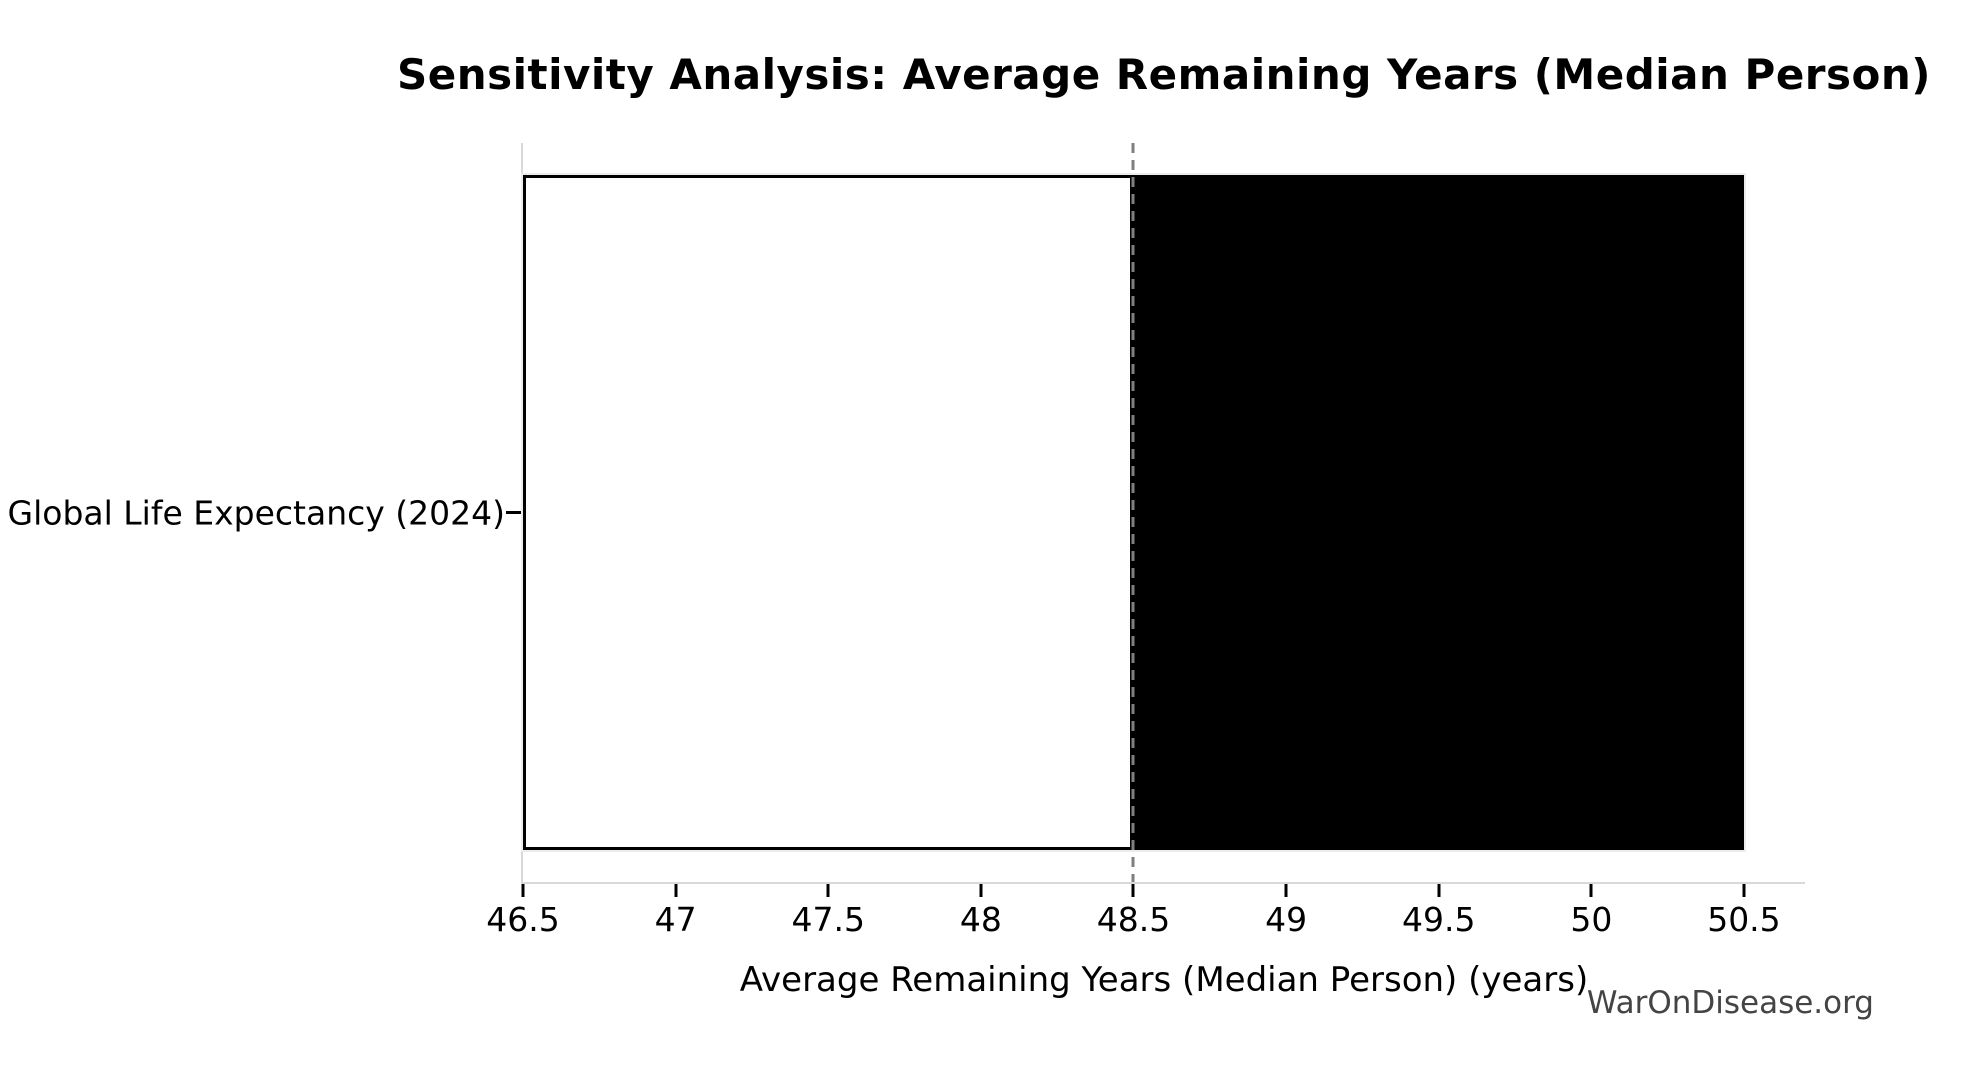  What do you see at coordinates (1438, 919) in the screenshot?
I see `x-tick-label: 49.5` at bounding box center [1438, 919].